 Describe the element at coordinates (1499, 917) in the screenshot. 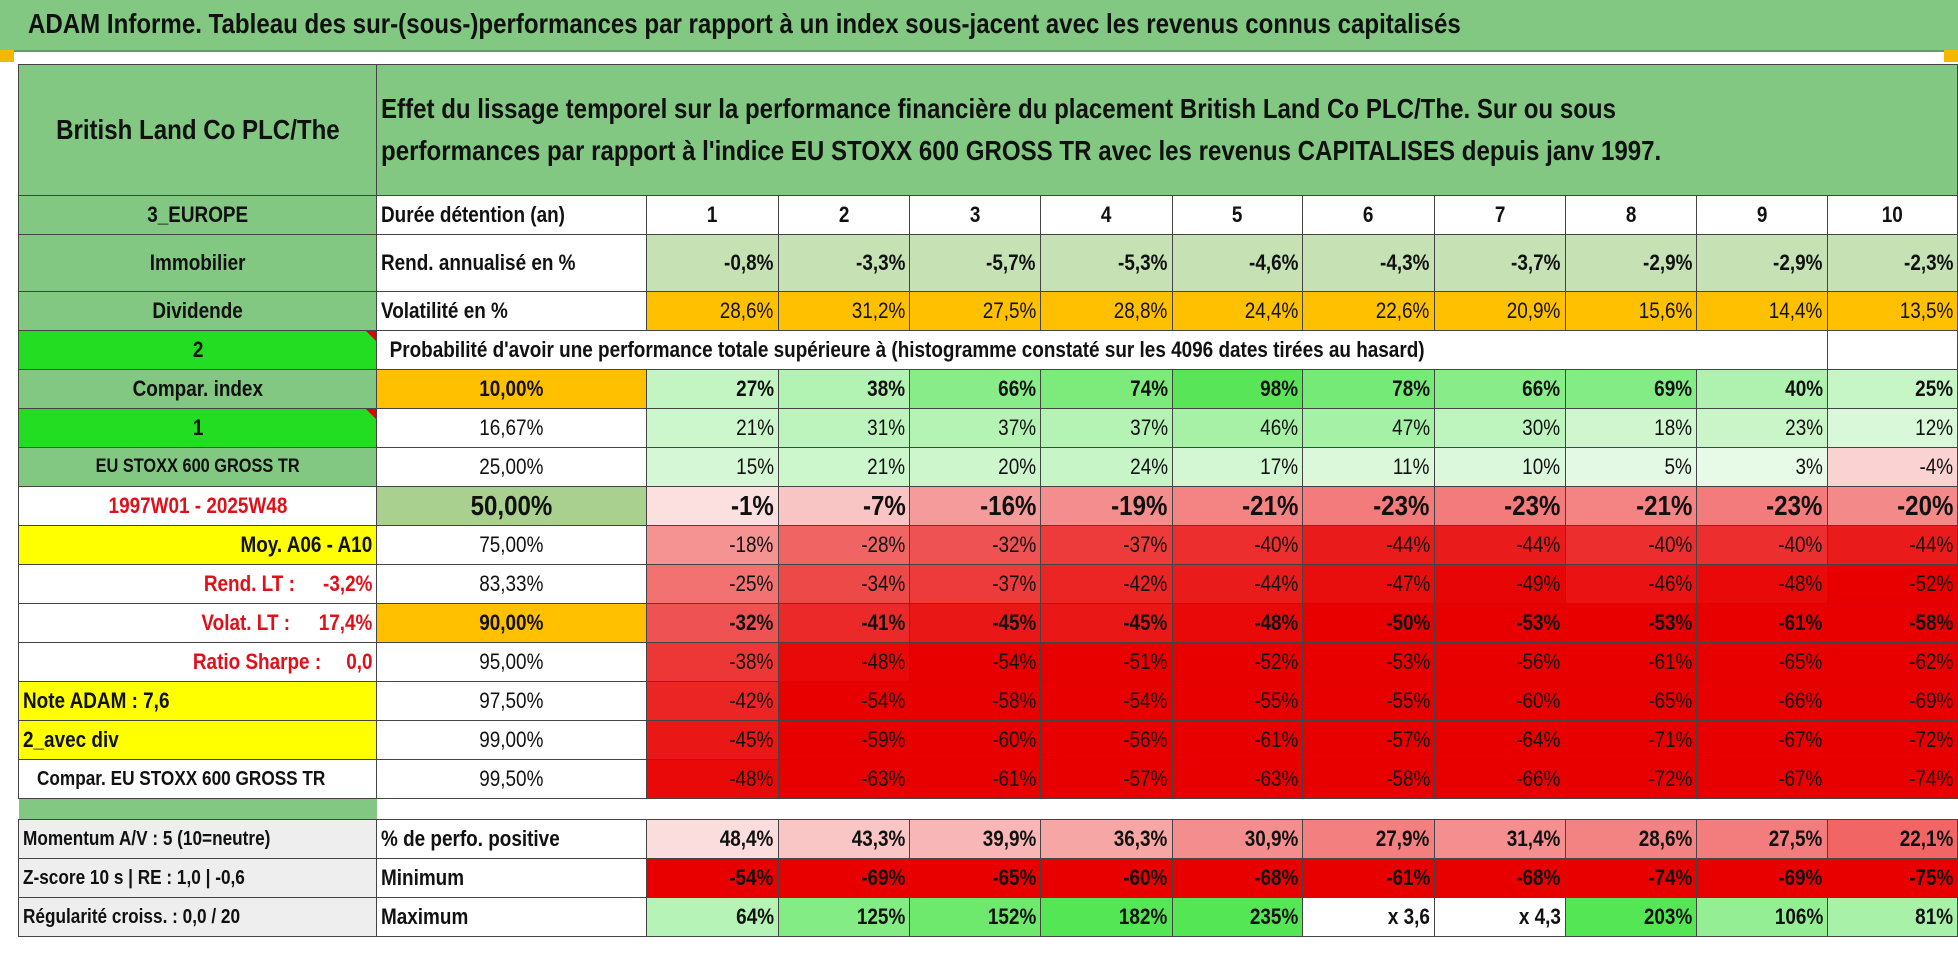

I see `maximum-year-7: x 4,3` at that location.